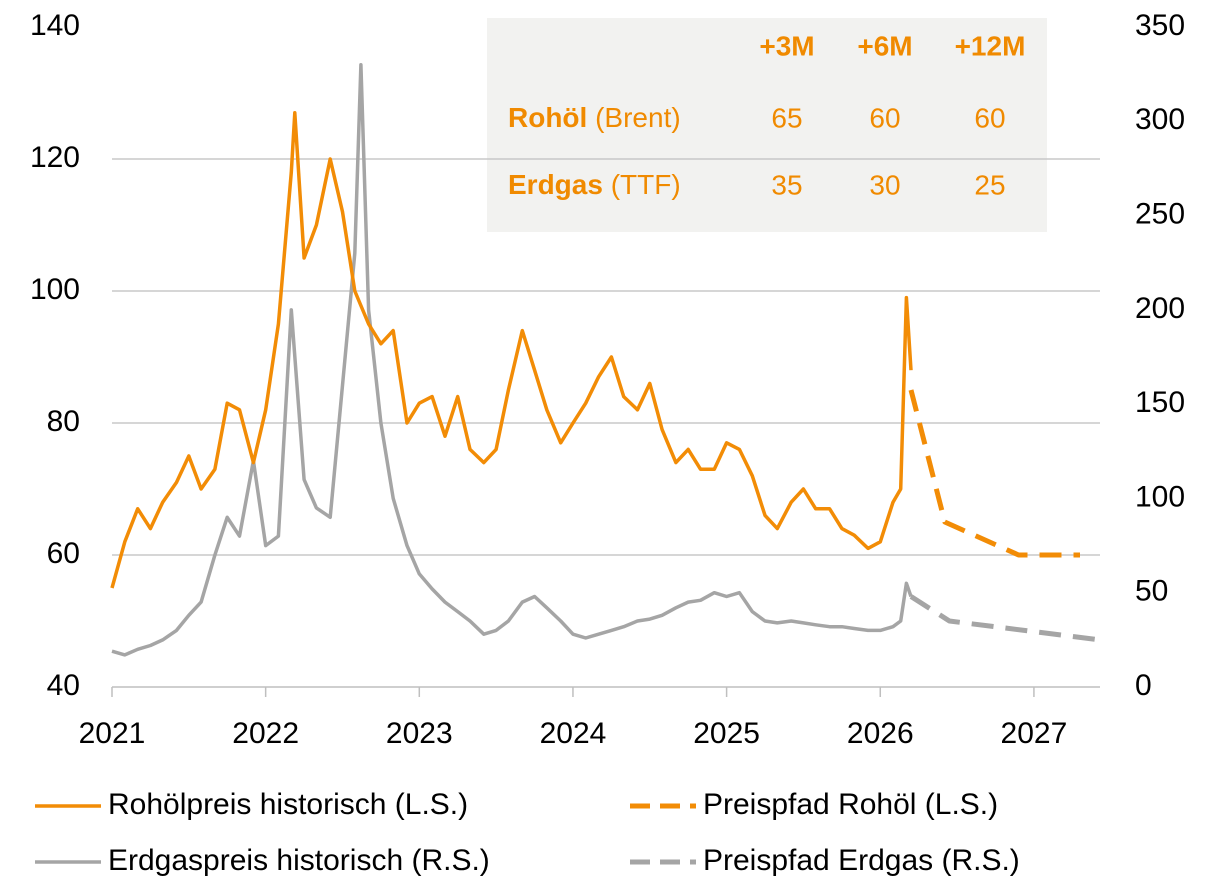 This screenshot has height=889, width=1219. Describe the element at coordinates (1160, 25) in the screenshot. I see `y2-tick-label: 350` at that location.